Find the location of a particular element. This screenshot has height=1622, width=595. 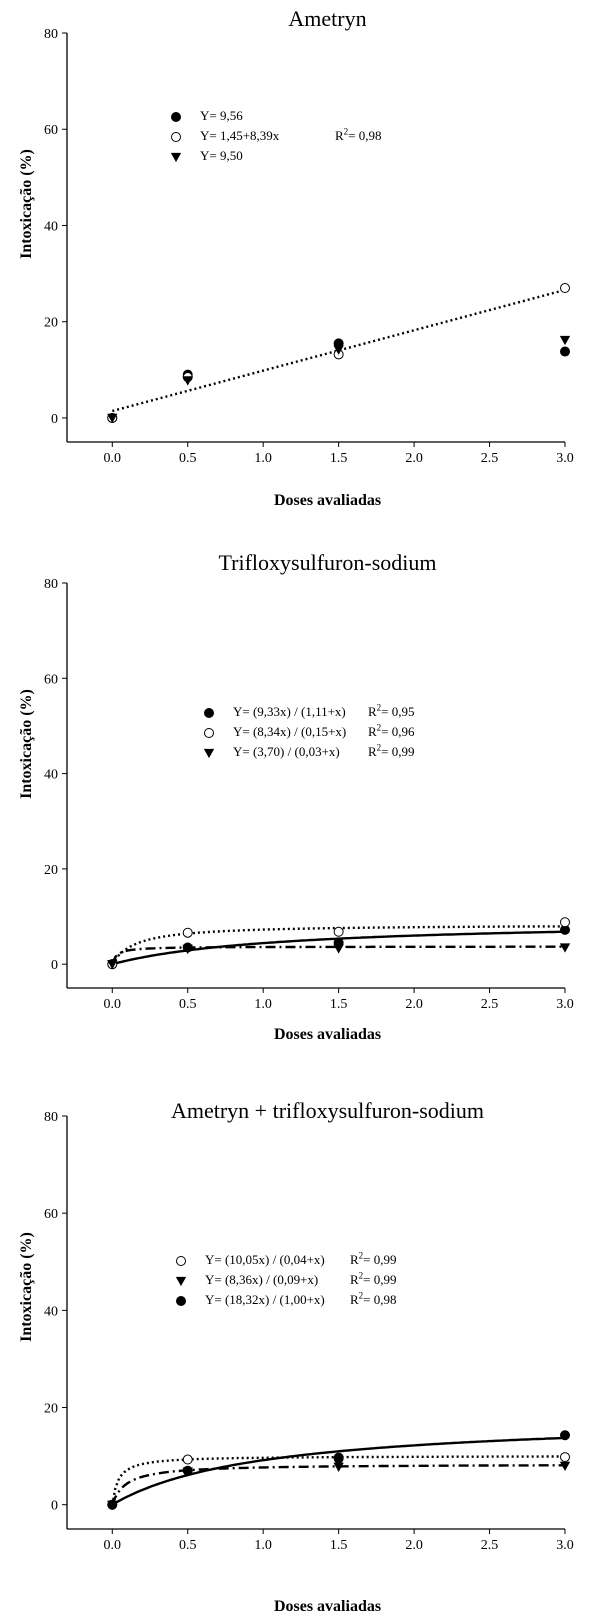

legend-r2: R2= 0,95 is located at coordinates (391, 710).